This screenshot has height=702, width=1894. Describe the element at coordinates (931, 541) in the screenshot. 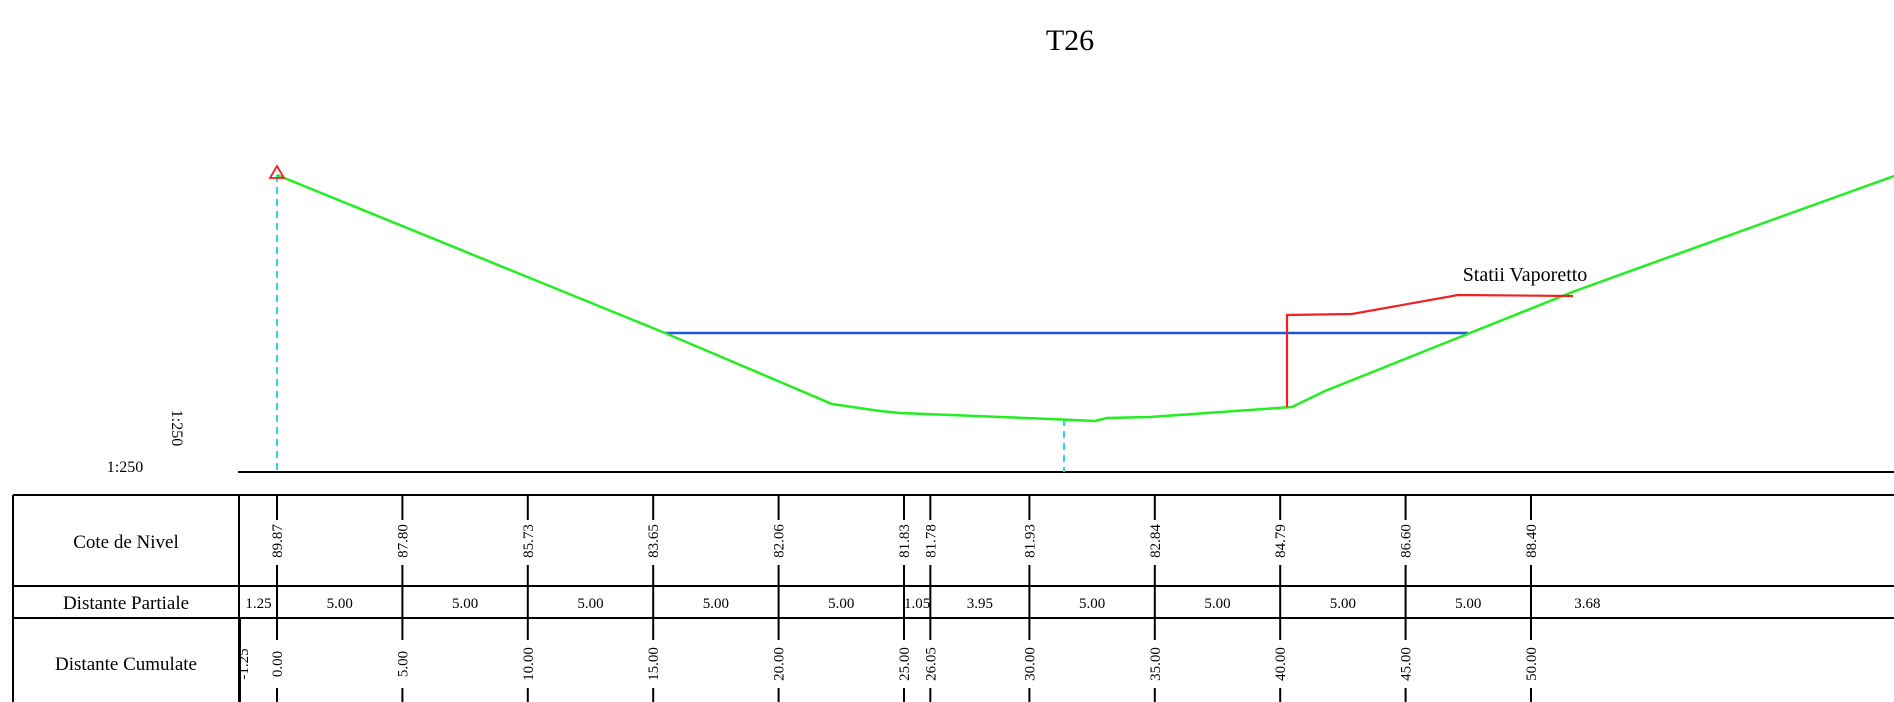

I see `elevation-value: 81.78` at that location.